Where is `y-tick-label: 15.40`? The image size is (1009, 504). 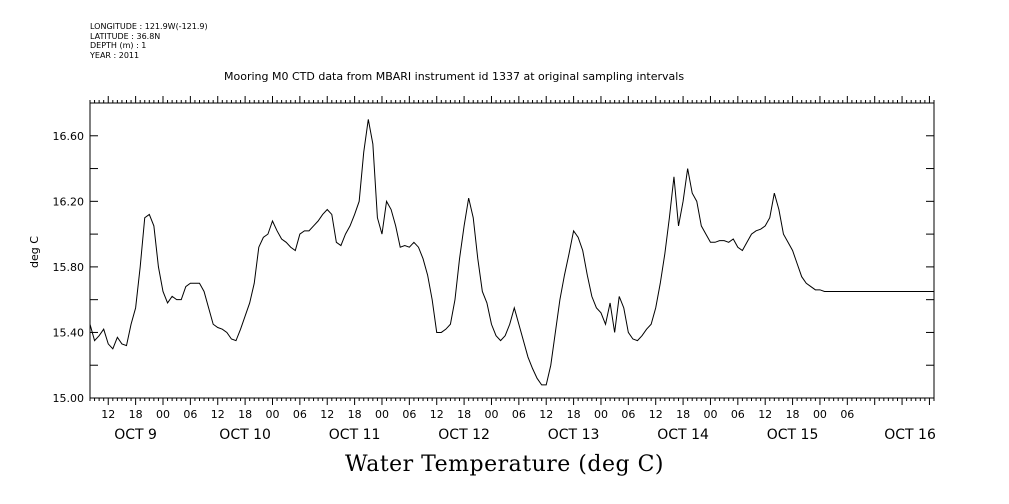 y-tick-label: 15.40 is located at coordinates (69, 332).